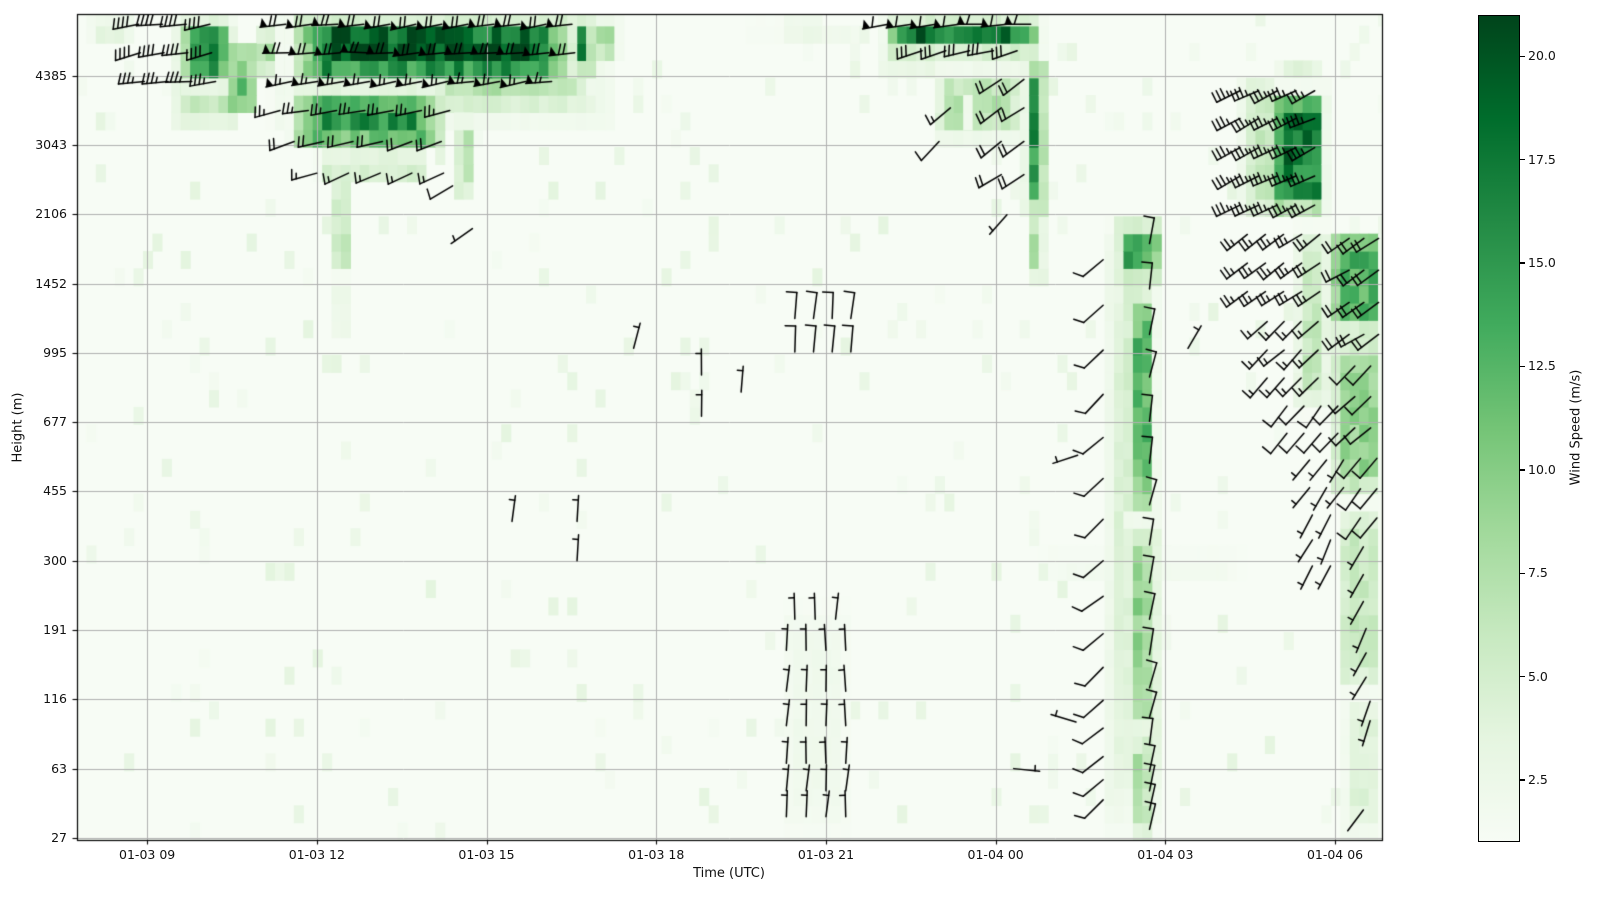 This screenshot has width=1600, height=900. I want to click on colorbar-label: Wind Speed (m/s), so click(1576, 427).